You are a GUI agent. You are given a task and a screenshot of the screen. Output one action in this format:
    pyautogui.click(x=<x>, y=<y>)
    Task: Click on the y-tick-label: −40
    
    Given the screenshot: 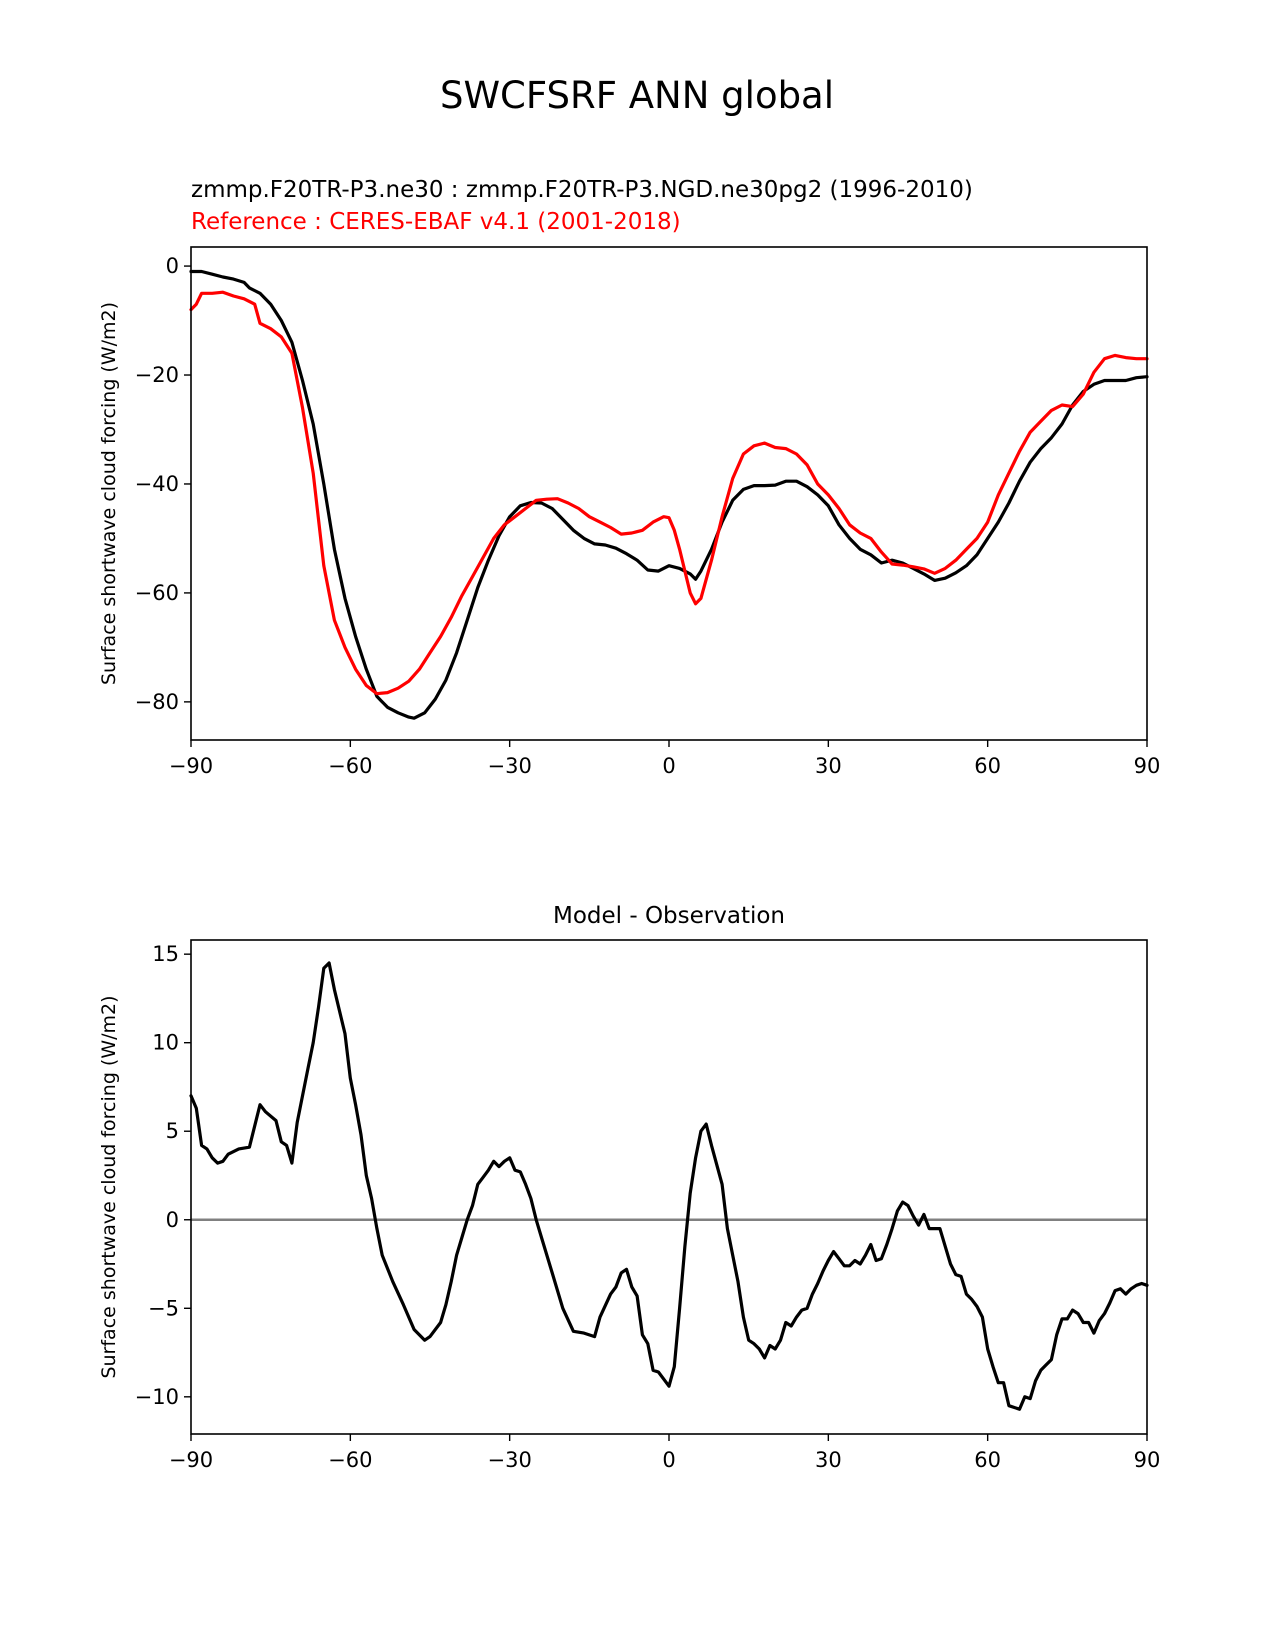 What is the action you would take?
    pyautogui.click(x=157, y=484)
    